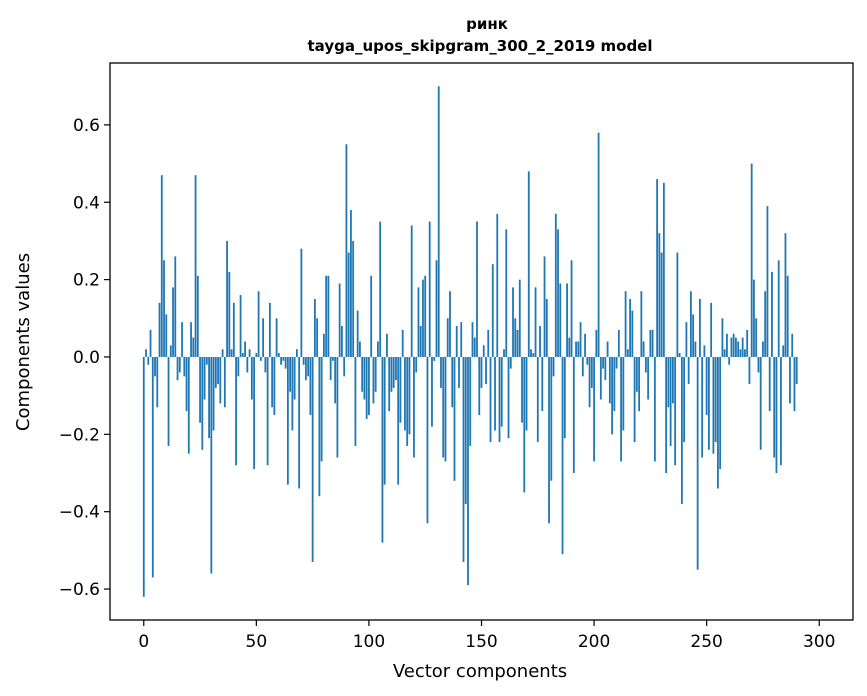 The width and height of the screenshot is (867, 696). Describe the element at coordinates (257, 642) in the screenshot. I see `x-tick-label: 50` at that location.